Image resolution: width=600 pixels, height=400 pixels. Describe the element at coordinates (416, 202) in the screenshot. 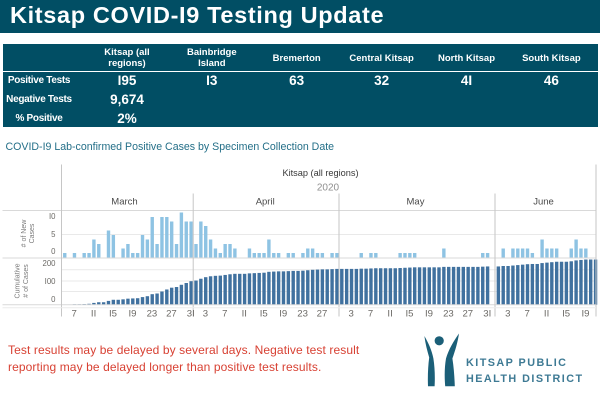

I see `svg-text: May` at that location.